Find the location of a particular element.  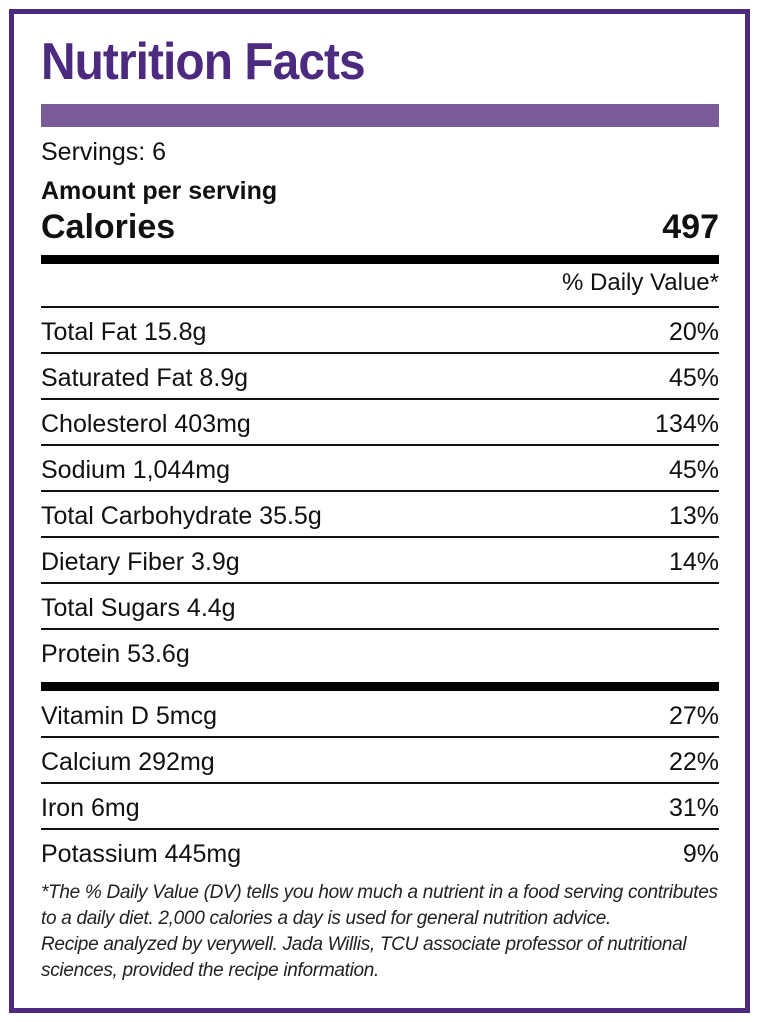

nutrient-dv: 14% is located at coordinates (693, 562).